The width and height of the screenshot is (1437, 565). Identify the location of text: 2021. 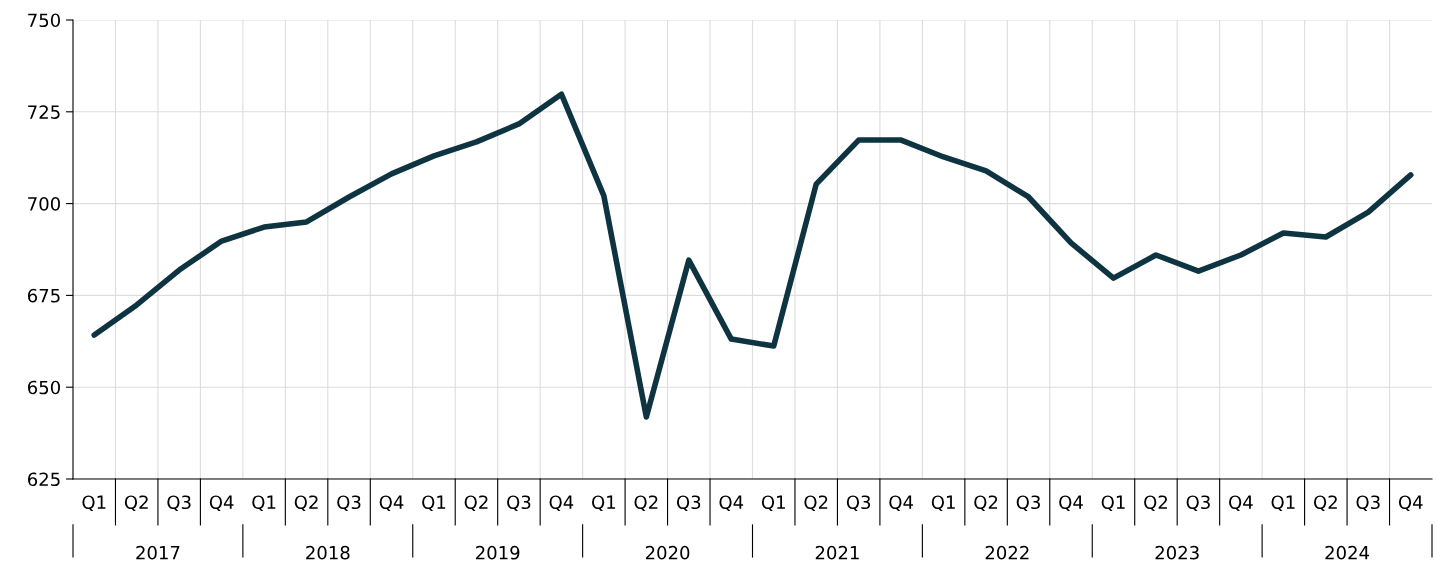
(837, 552).